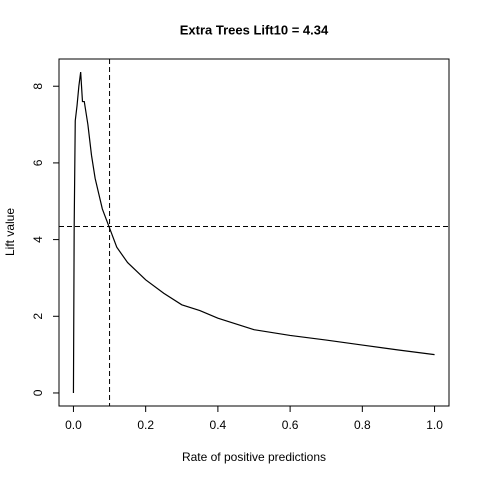 The width and height of the screenshot is (480, 480). What do you see at coordinates (10, 232) in the screenshot?
I see `y-axis-label: Lift value` at bounding box center [10, 232].